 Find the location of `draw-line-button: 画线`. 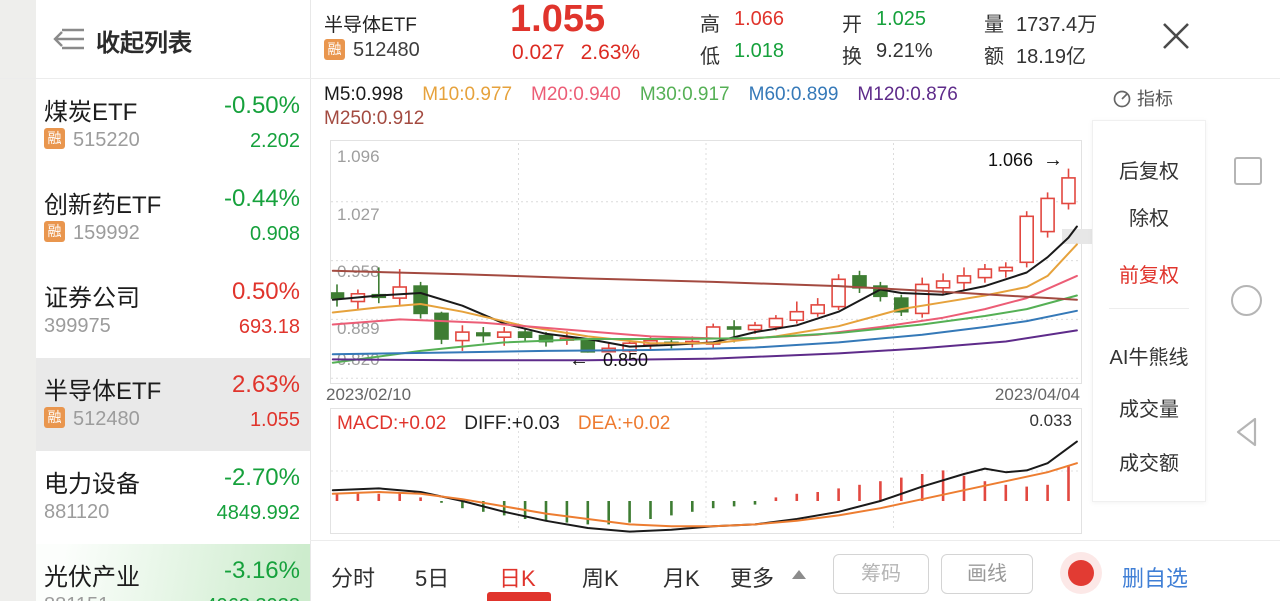

draw-line-button: 画线 is located at coordinates (987, 574).